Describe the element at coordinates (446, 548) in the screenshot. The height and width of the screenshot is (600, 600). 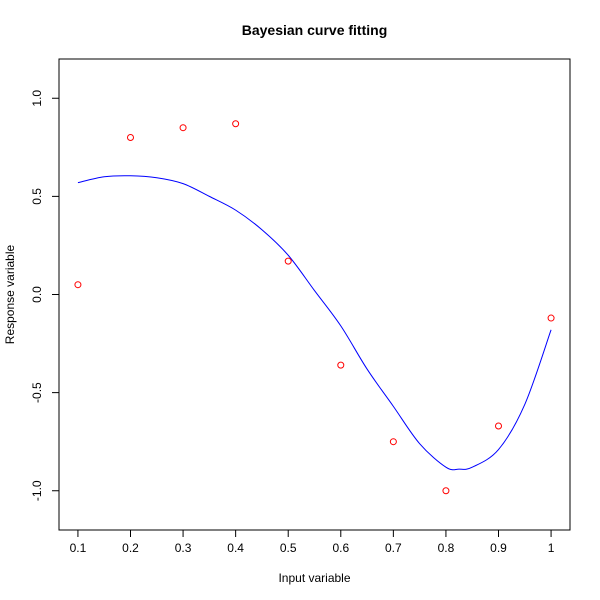
I see `x-tick-label: 0.8` at that location.